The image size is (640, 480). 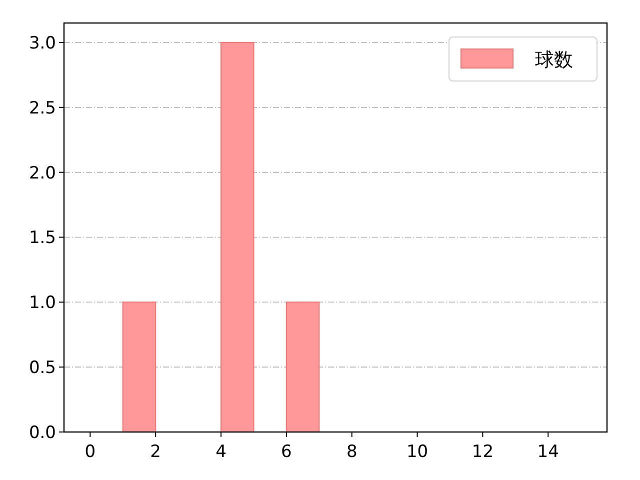 I want to click on x-tick-label: 10, so click(x=417, y=452).